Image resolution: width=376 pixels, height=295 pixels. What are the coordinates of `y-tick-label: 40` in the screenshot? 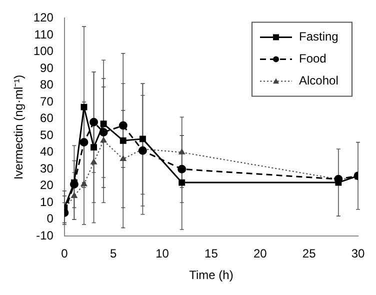 It's located at (47, 151).